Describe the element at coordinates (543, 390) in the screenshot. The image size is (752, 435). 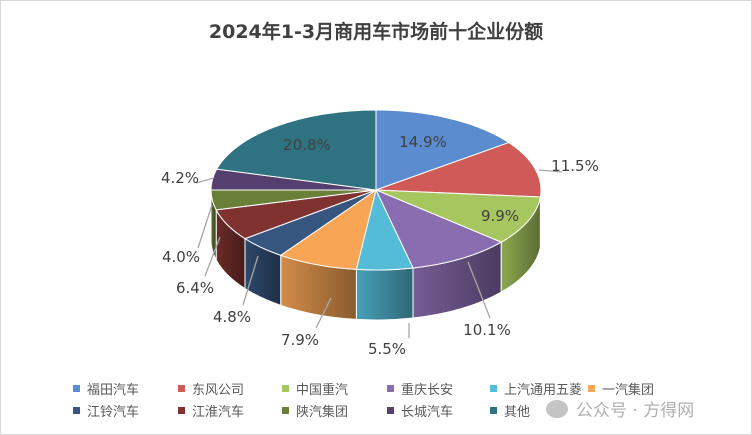
I see `legend-label: 上汽通用五菱` at that location.